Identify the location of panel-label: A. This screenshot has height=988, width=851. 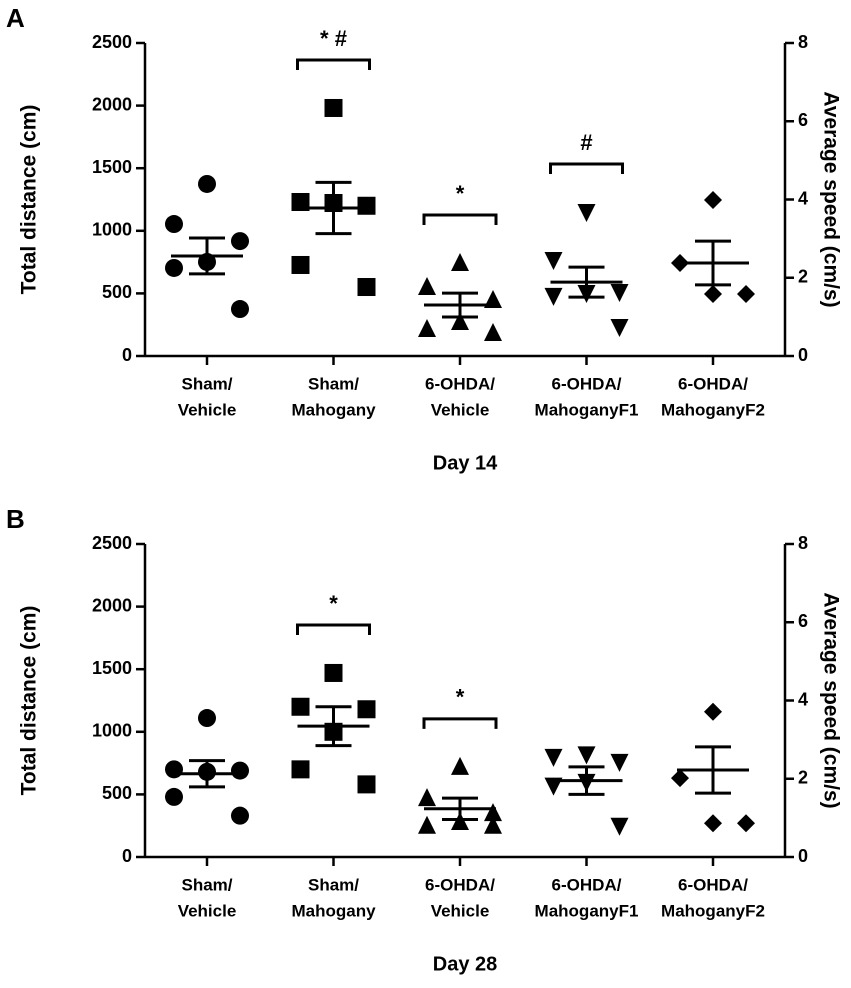
(15, 18).